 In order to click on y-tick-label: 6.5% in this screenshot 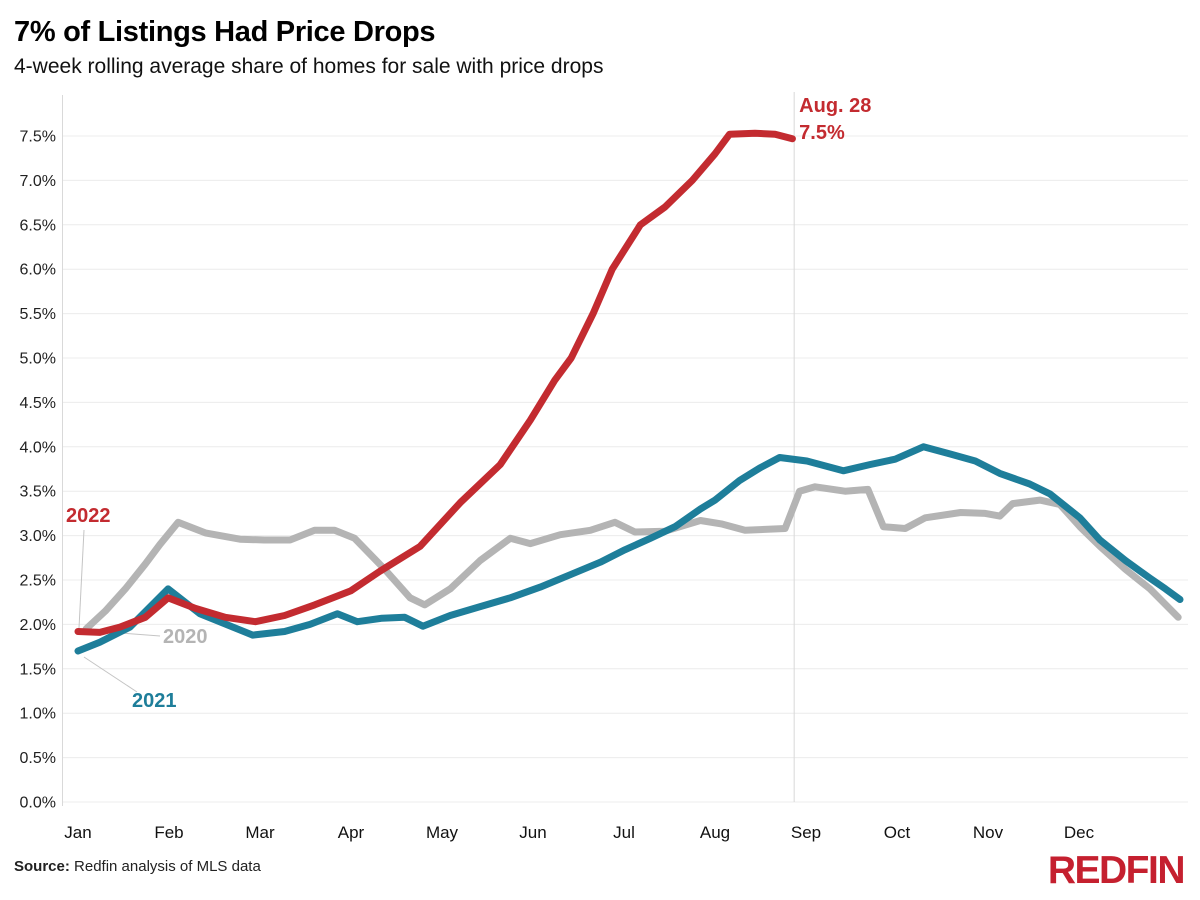, I will do `click(38, 225)`.